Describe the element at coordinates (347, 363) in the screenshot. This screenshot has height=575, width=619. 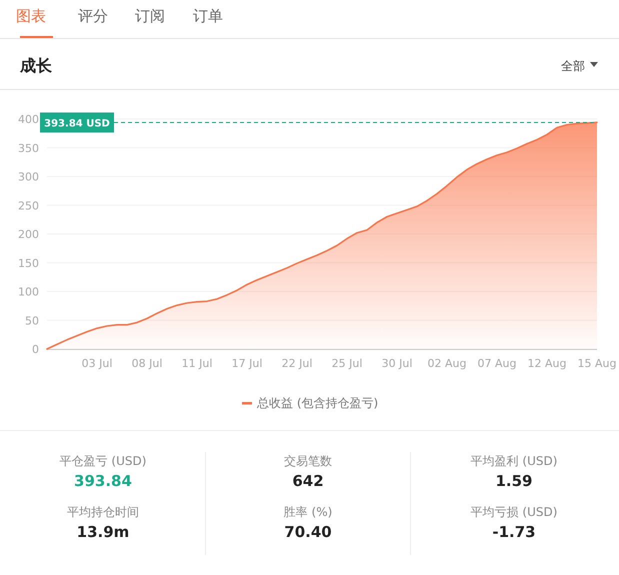
I see `x-tick-label: 25 Jul` at that location.